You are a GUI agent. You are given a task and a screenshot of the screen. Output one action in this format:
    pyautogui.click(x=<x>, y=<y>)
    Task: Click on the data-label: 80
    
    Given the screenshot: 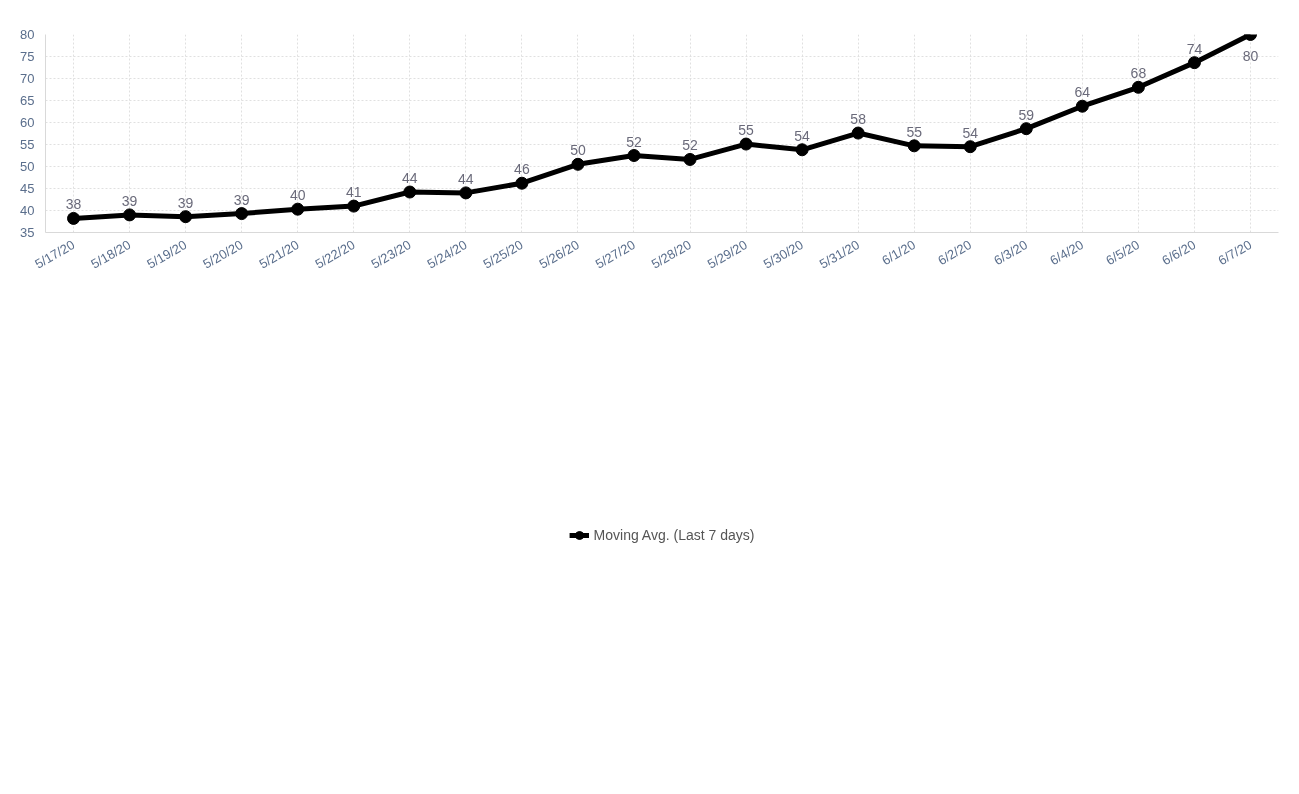 What is the action you would take?
    pyautogui.click(x=1250, y=55)
    